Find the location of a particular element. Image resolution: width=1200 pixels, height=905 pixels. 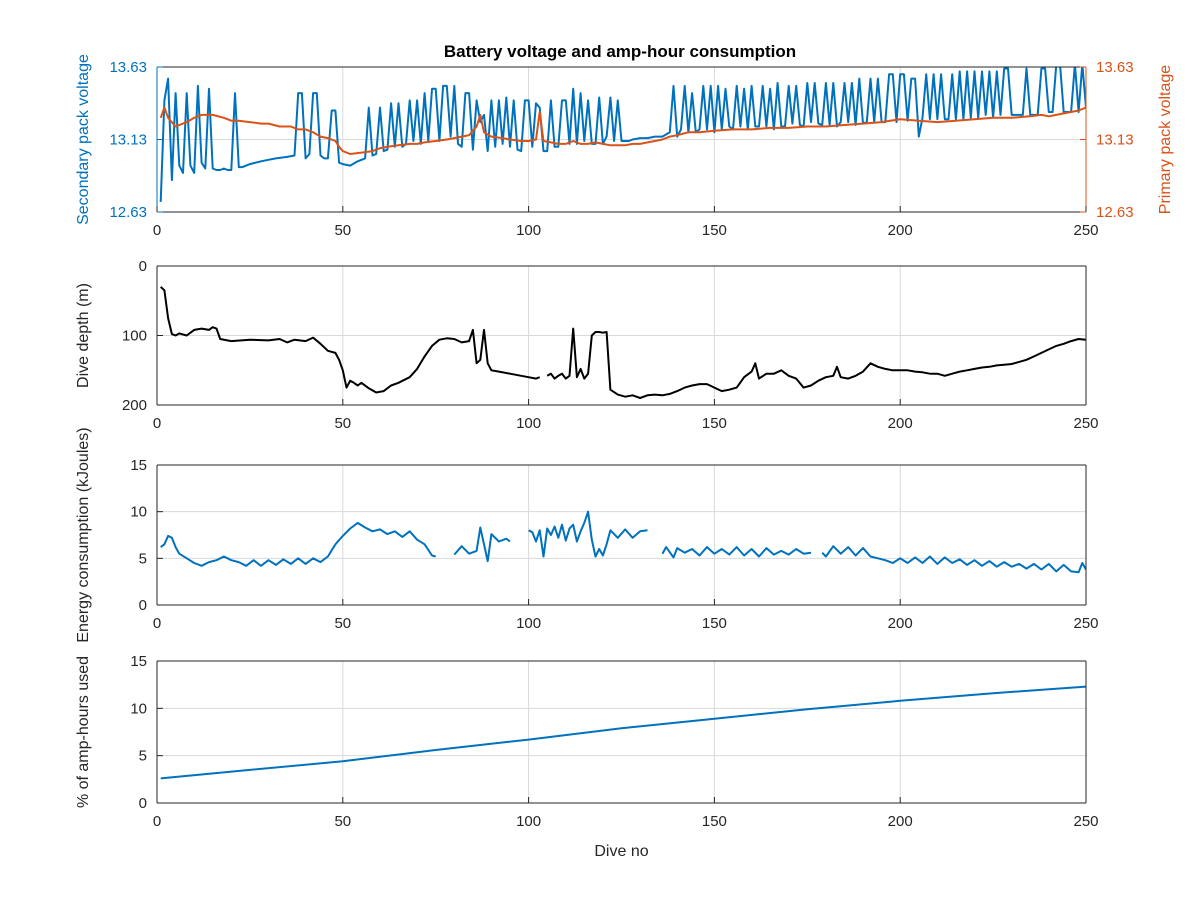

y-tick-label: 13.63 is located at coordinates (128, 67).